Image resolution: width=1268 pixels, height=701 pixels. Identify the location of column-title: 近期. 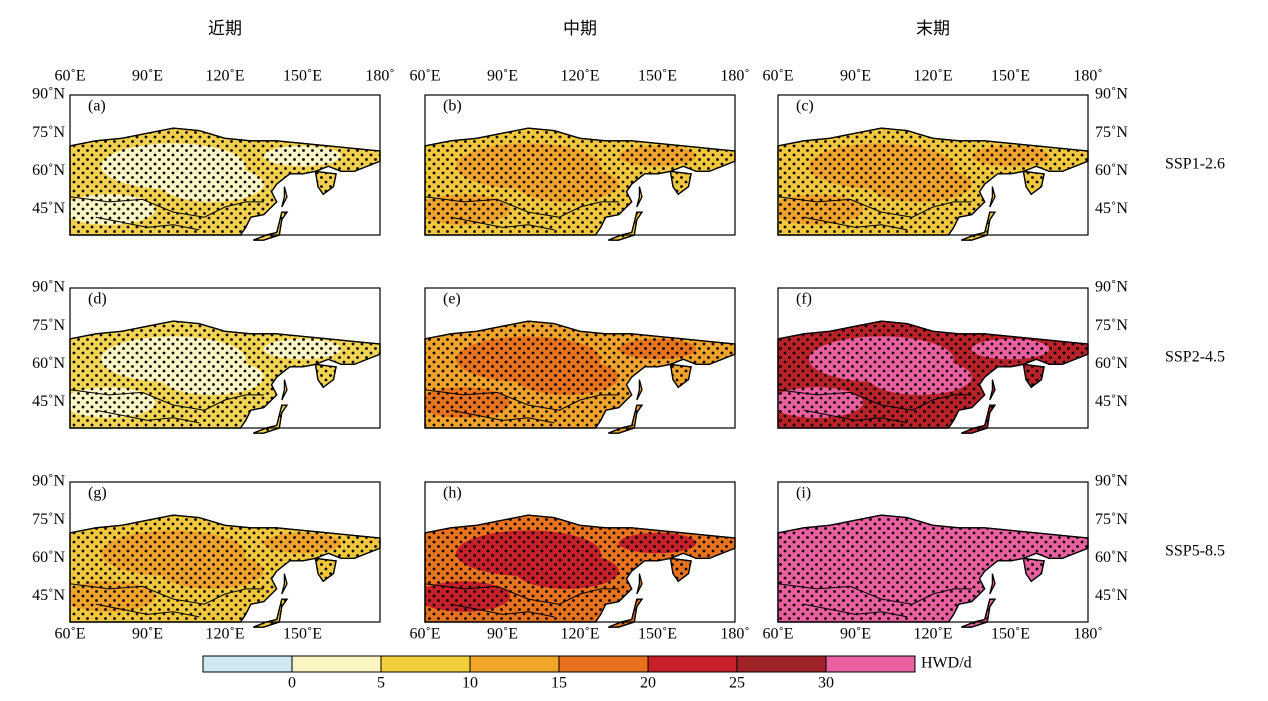
(225, 28).